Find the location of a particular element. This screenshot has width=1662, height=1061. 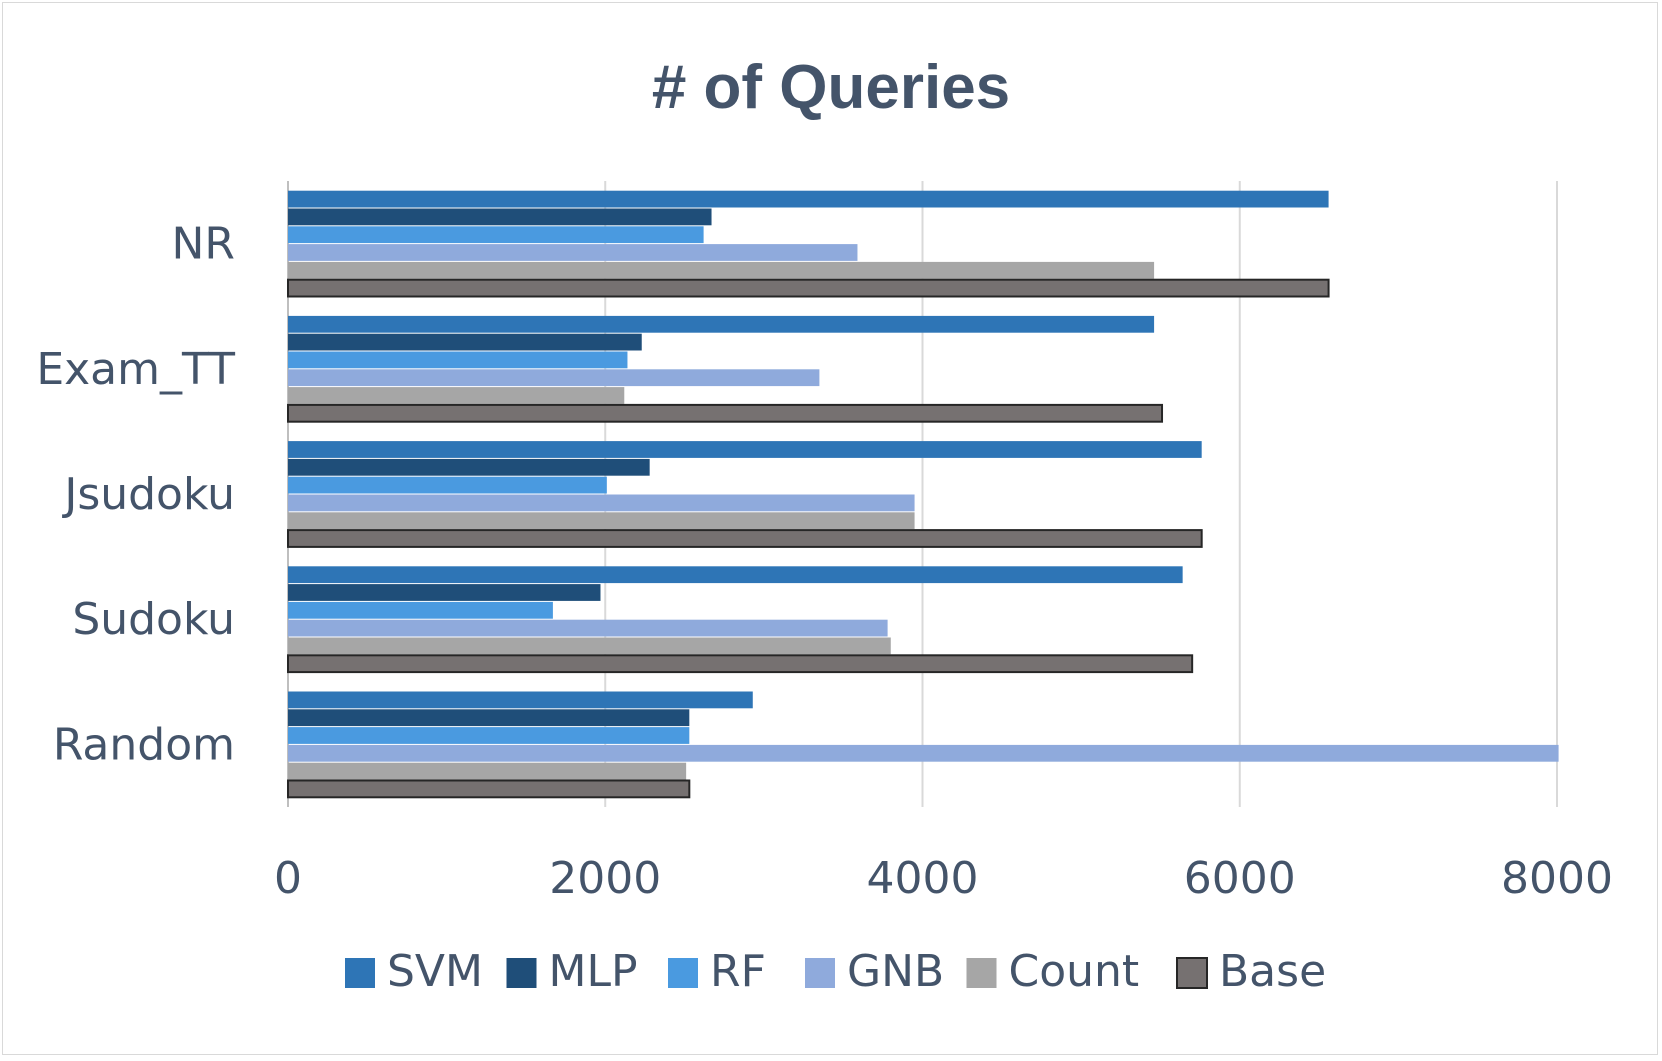

legend-swatch-mlp is located at coordinates (521, 973).